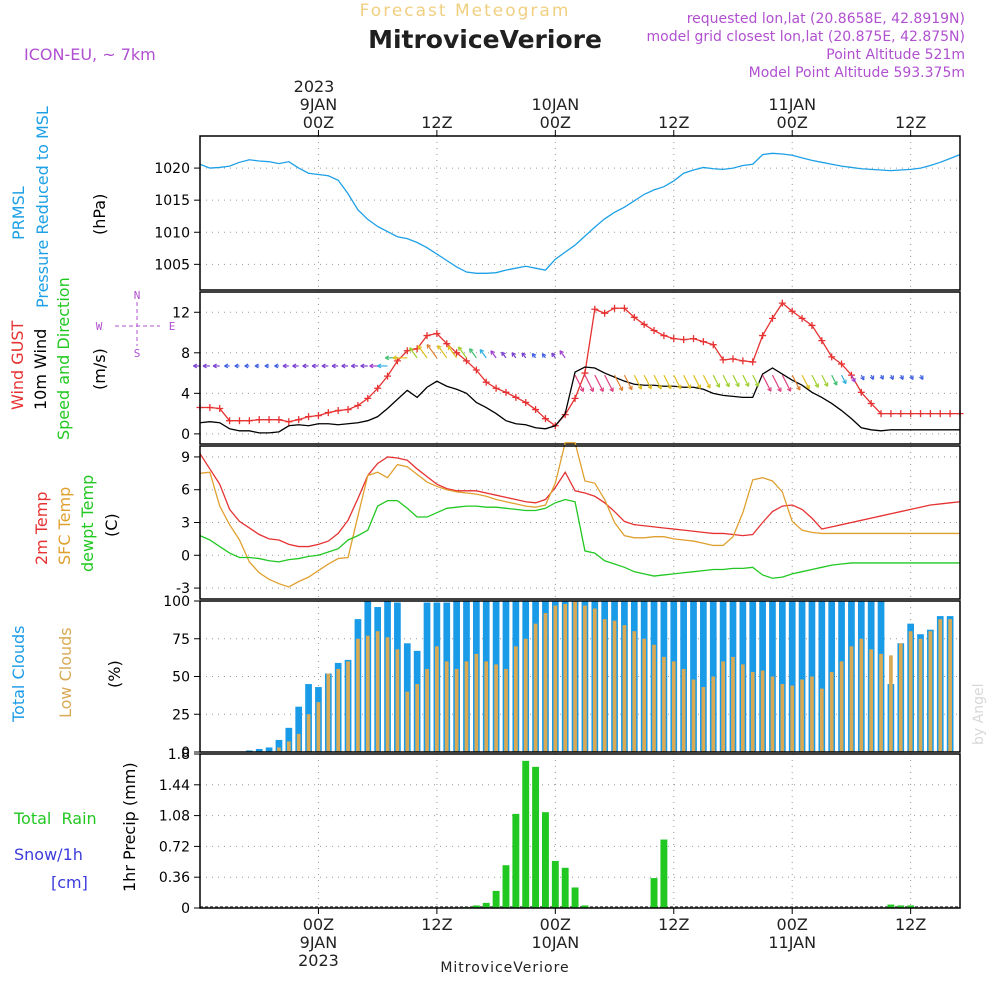 The width and height of the screenshot is (1000, 1000). Describe the element at coordinates (555, 924) in the screenshot. I see `bottom-time-label: 00Z` at that location.